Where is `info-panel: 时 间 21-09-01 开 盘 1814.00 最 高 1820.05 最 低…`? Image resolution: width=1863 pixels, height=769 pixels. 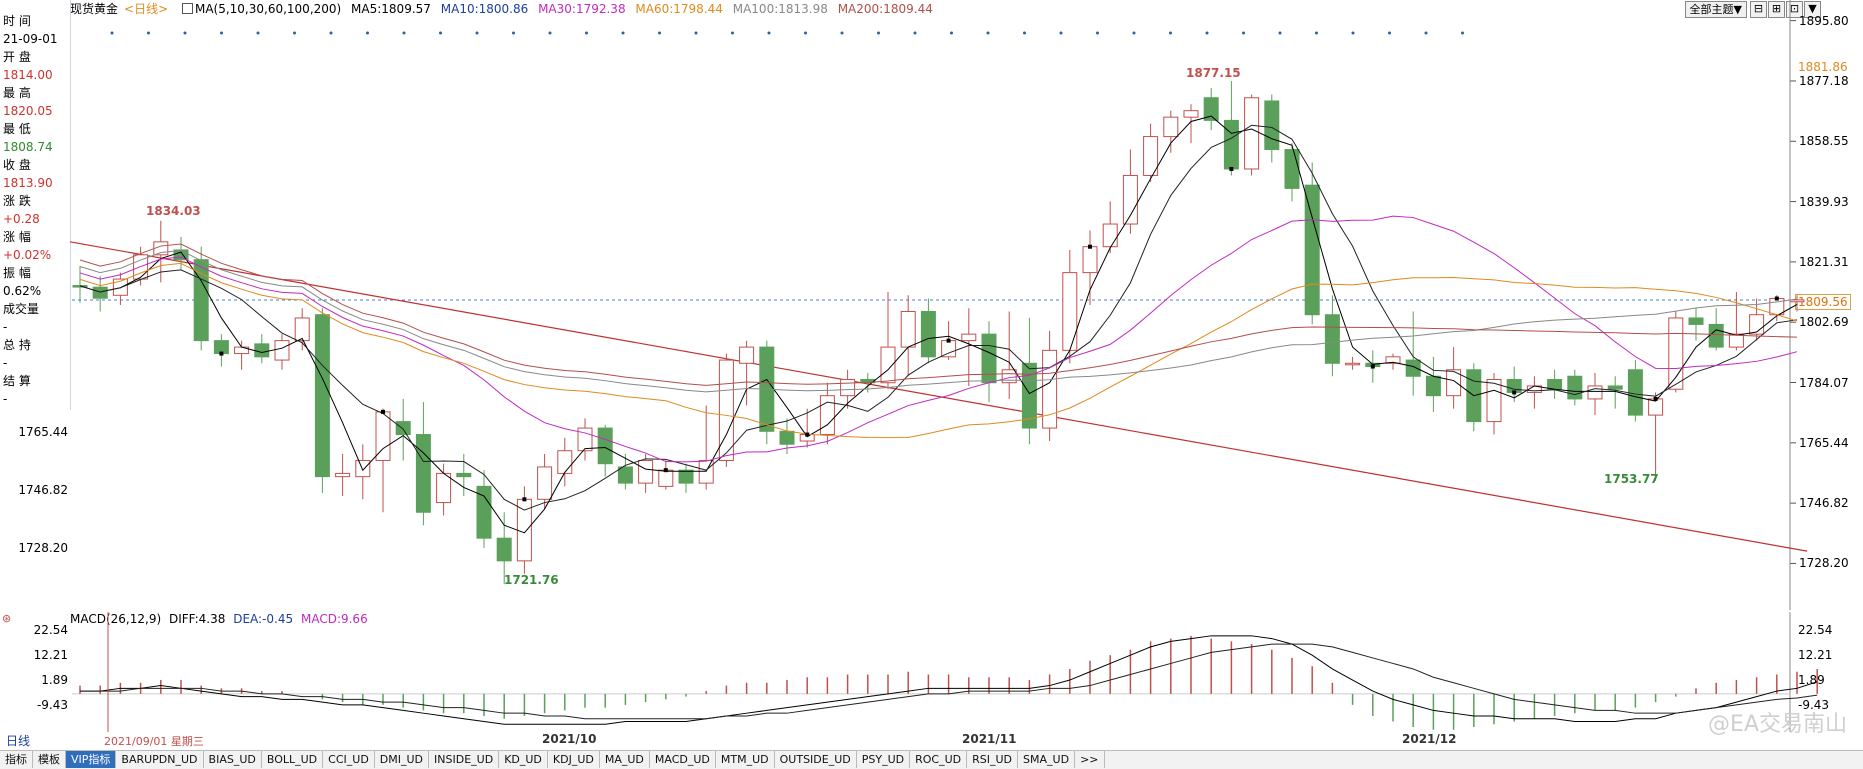 info-panel: 时 间 21-09-01 开 盘 1814.00 最 高 1820.05 最 低… is located at coordinates (35, 205).